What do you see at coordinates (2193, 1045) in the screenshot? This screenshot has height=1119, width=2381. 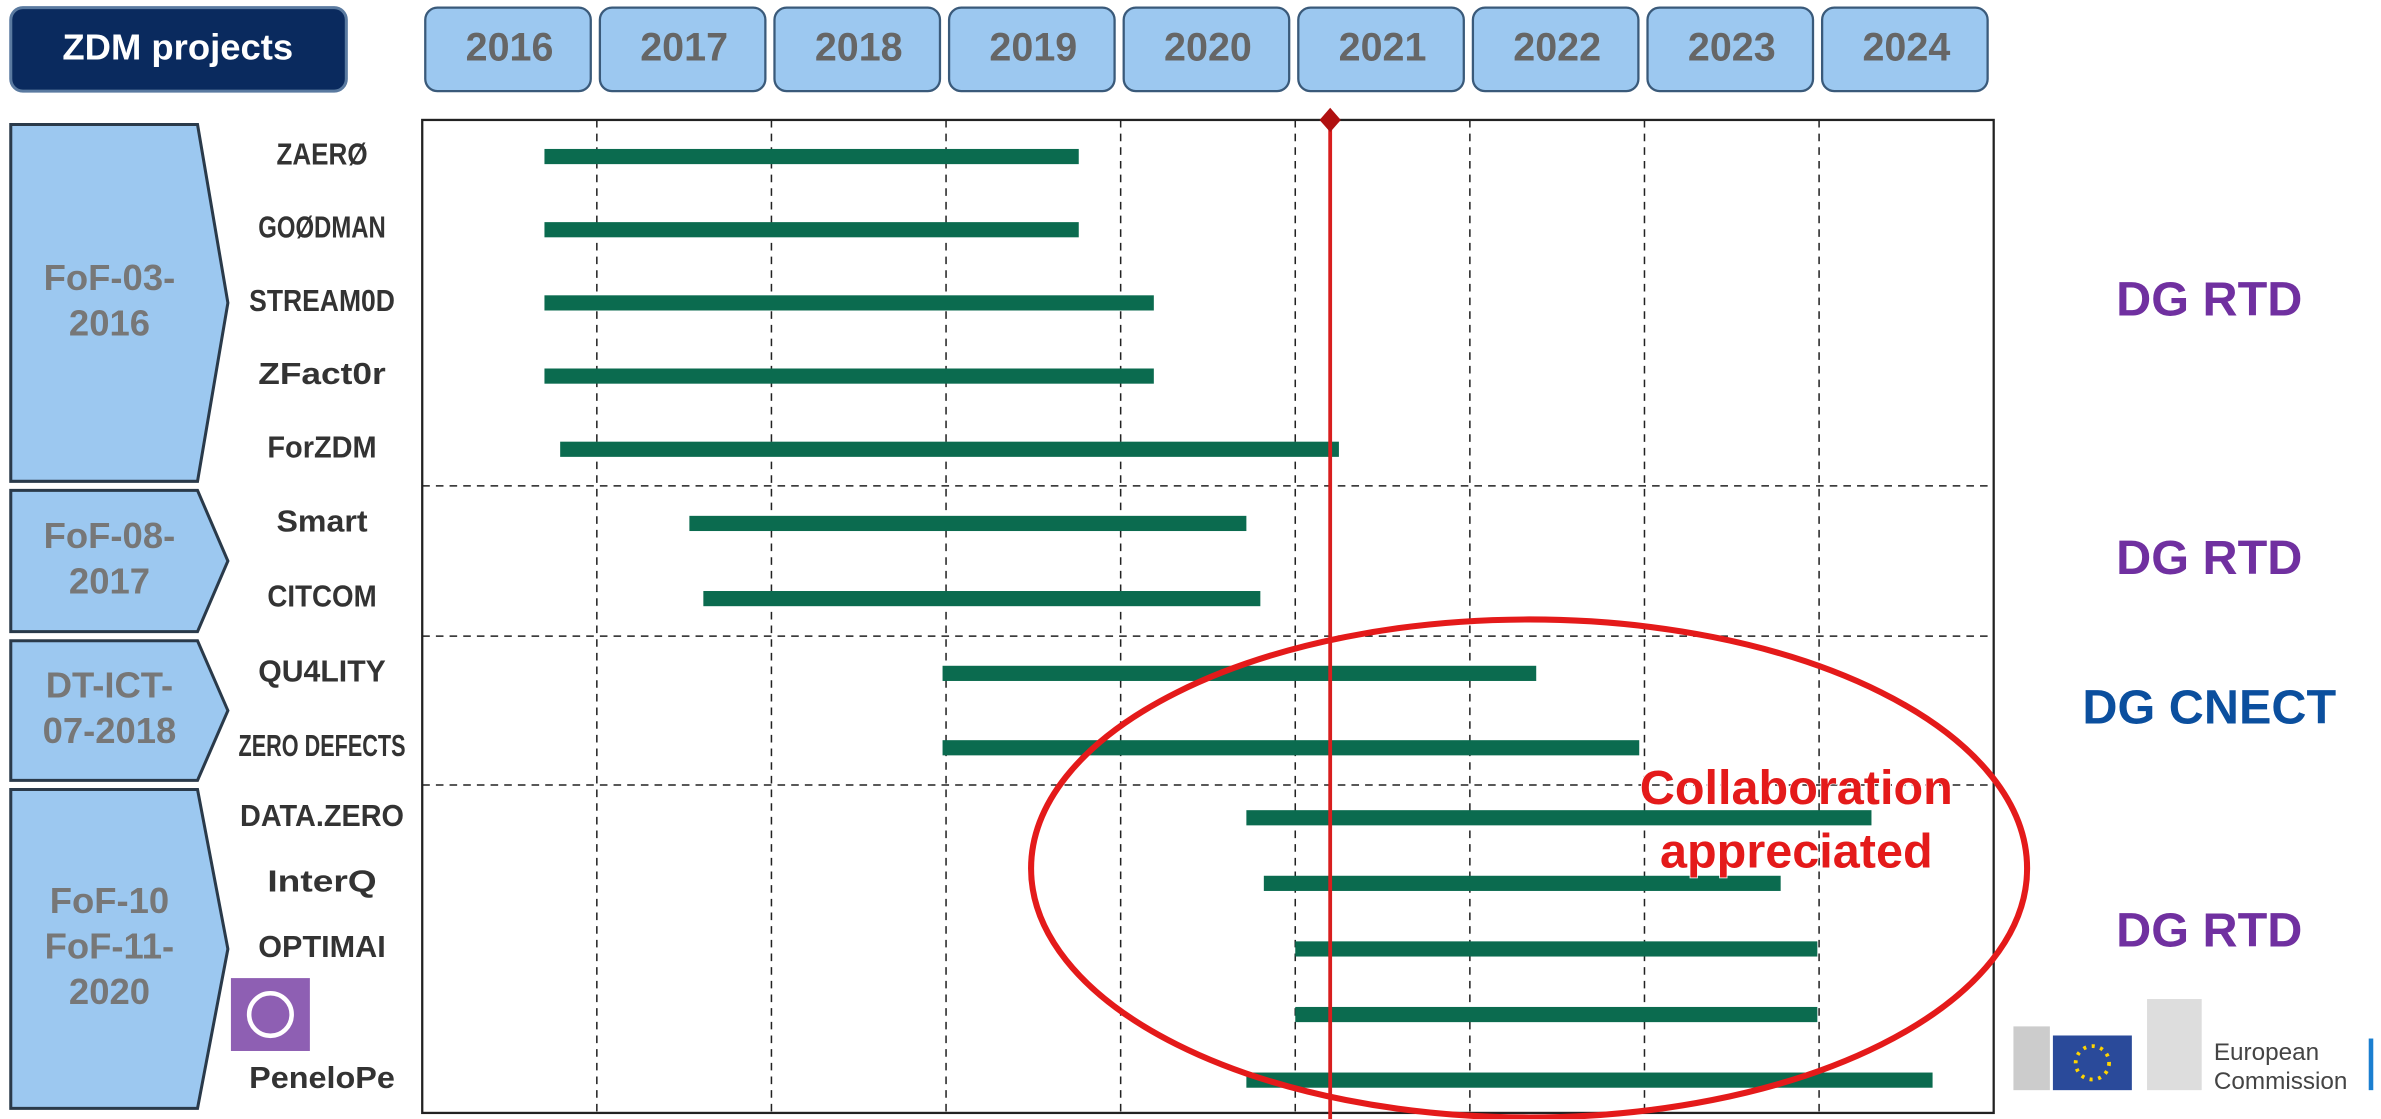 I see `eu-logo` at bounding box center [2193, 1045].